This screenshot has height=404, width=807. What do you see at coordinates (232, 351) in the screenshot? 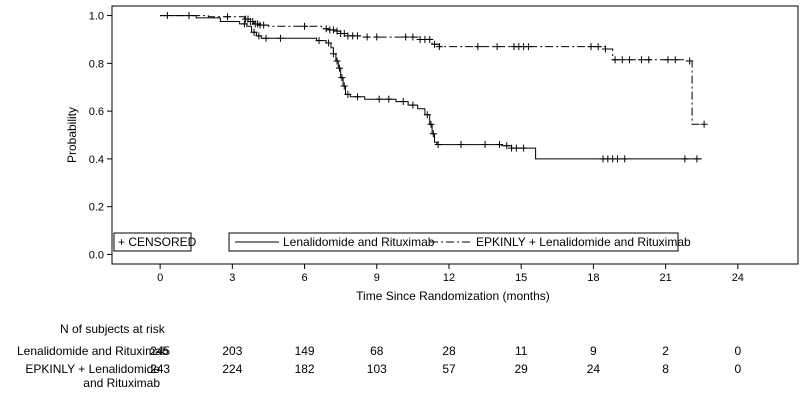
I see `risk-cell: 203` at bounding box center [232, 351].